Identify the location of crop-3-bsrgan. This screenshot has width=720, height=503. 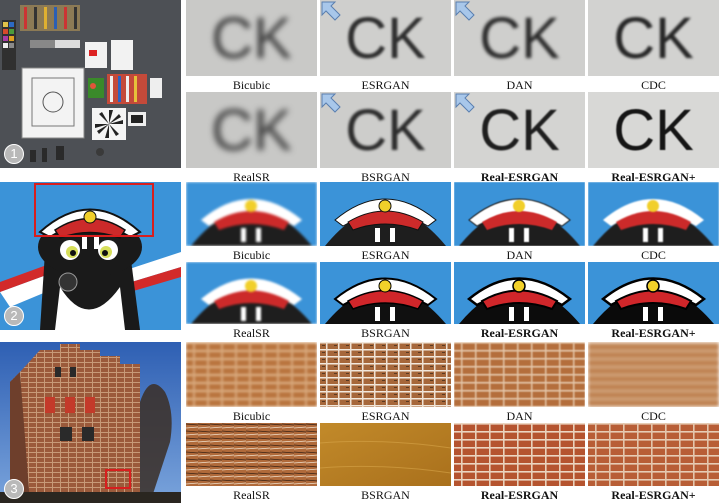
(385, 454).